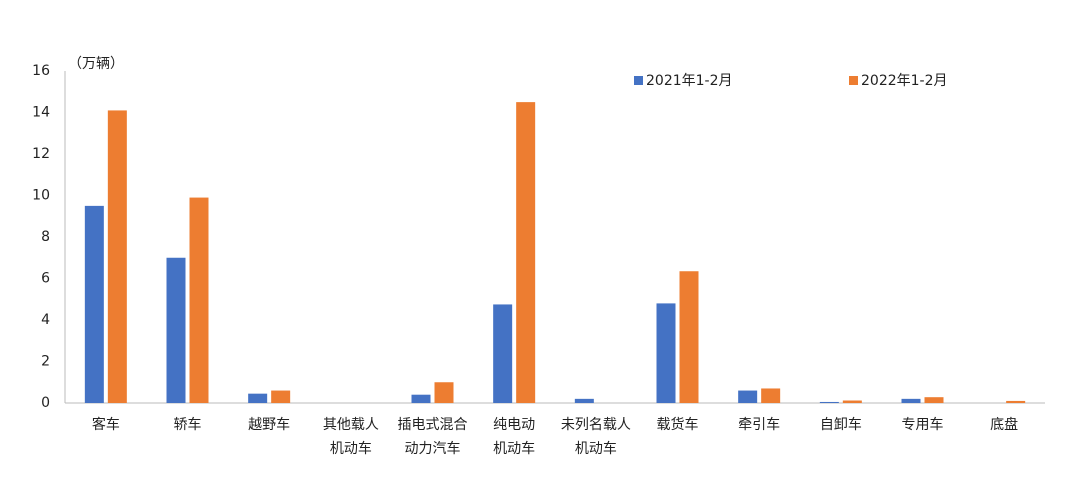  What do you see at coordinates (45, 237) in the screenshot?
I see `y-tick-label: 8` at bounding box center [45, 237].